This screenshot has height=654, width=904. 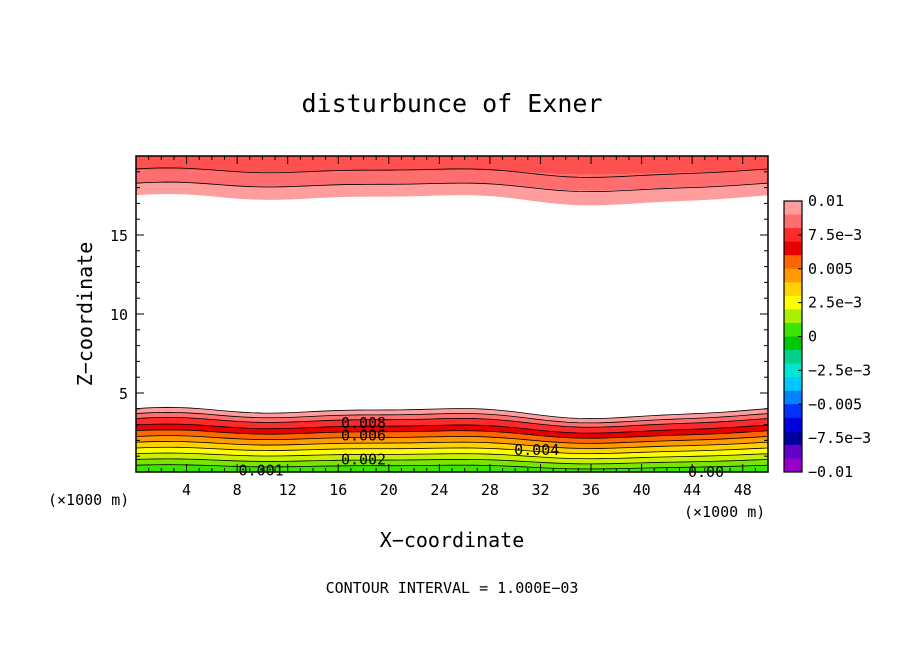 What do you see at coordinates (119, 315) in the screenshot?
I see `y-tick-label: 10` at bounding box center [119, 315].